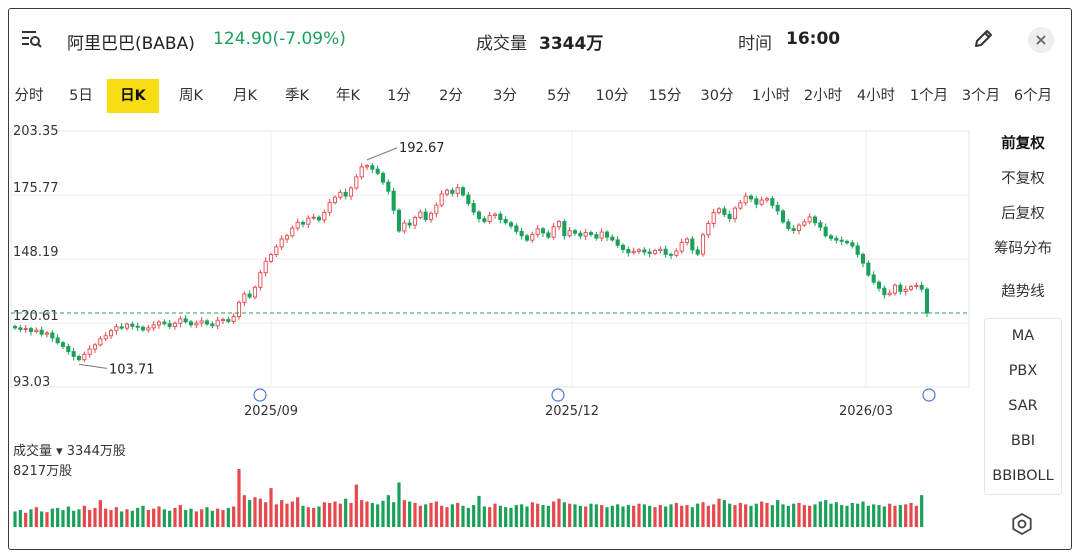 The width and height of the screenshot is (1080, 556). What do you see at coordinates (876, 96) in the screenshot?
I see `tab-4小时: 4小时` at bounding box center [876, 96].